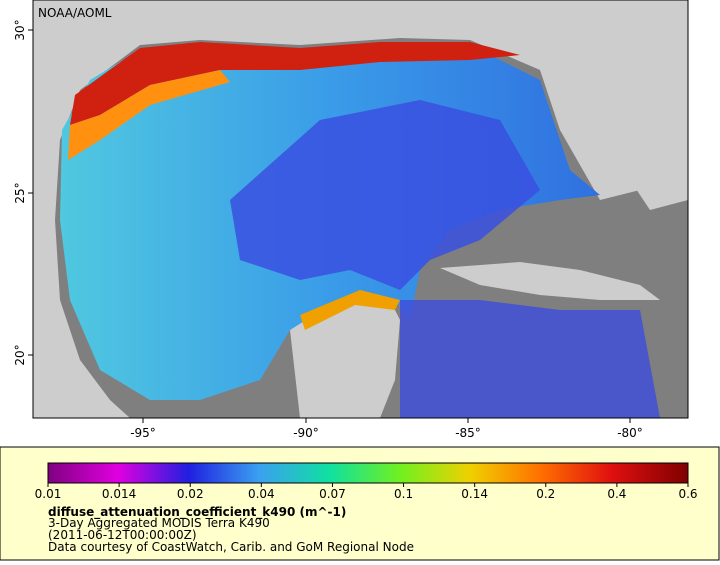 Image resolution: width=720 pixels, height=565 pixels. What do you see at coordinates (122, 535) in the screenshot?
I see `legend-line: (2011-06-12T00:00:00Z)` at bounding box center [122, 535].